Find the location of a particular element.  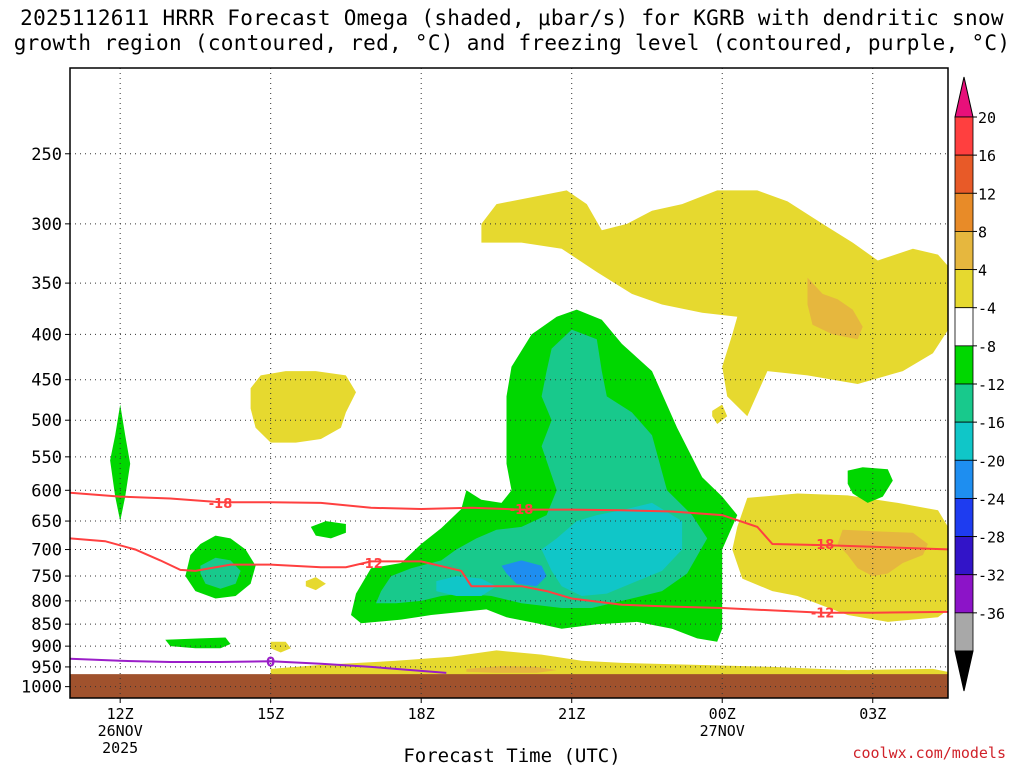

y-tick-label: 300 is located at coordinates (46, 225).